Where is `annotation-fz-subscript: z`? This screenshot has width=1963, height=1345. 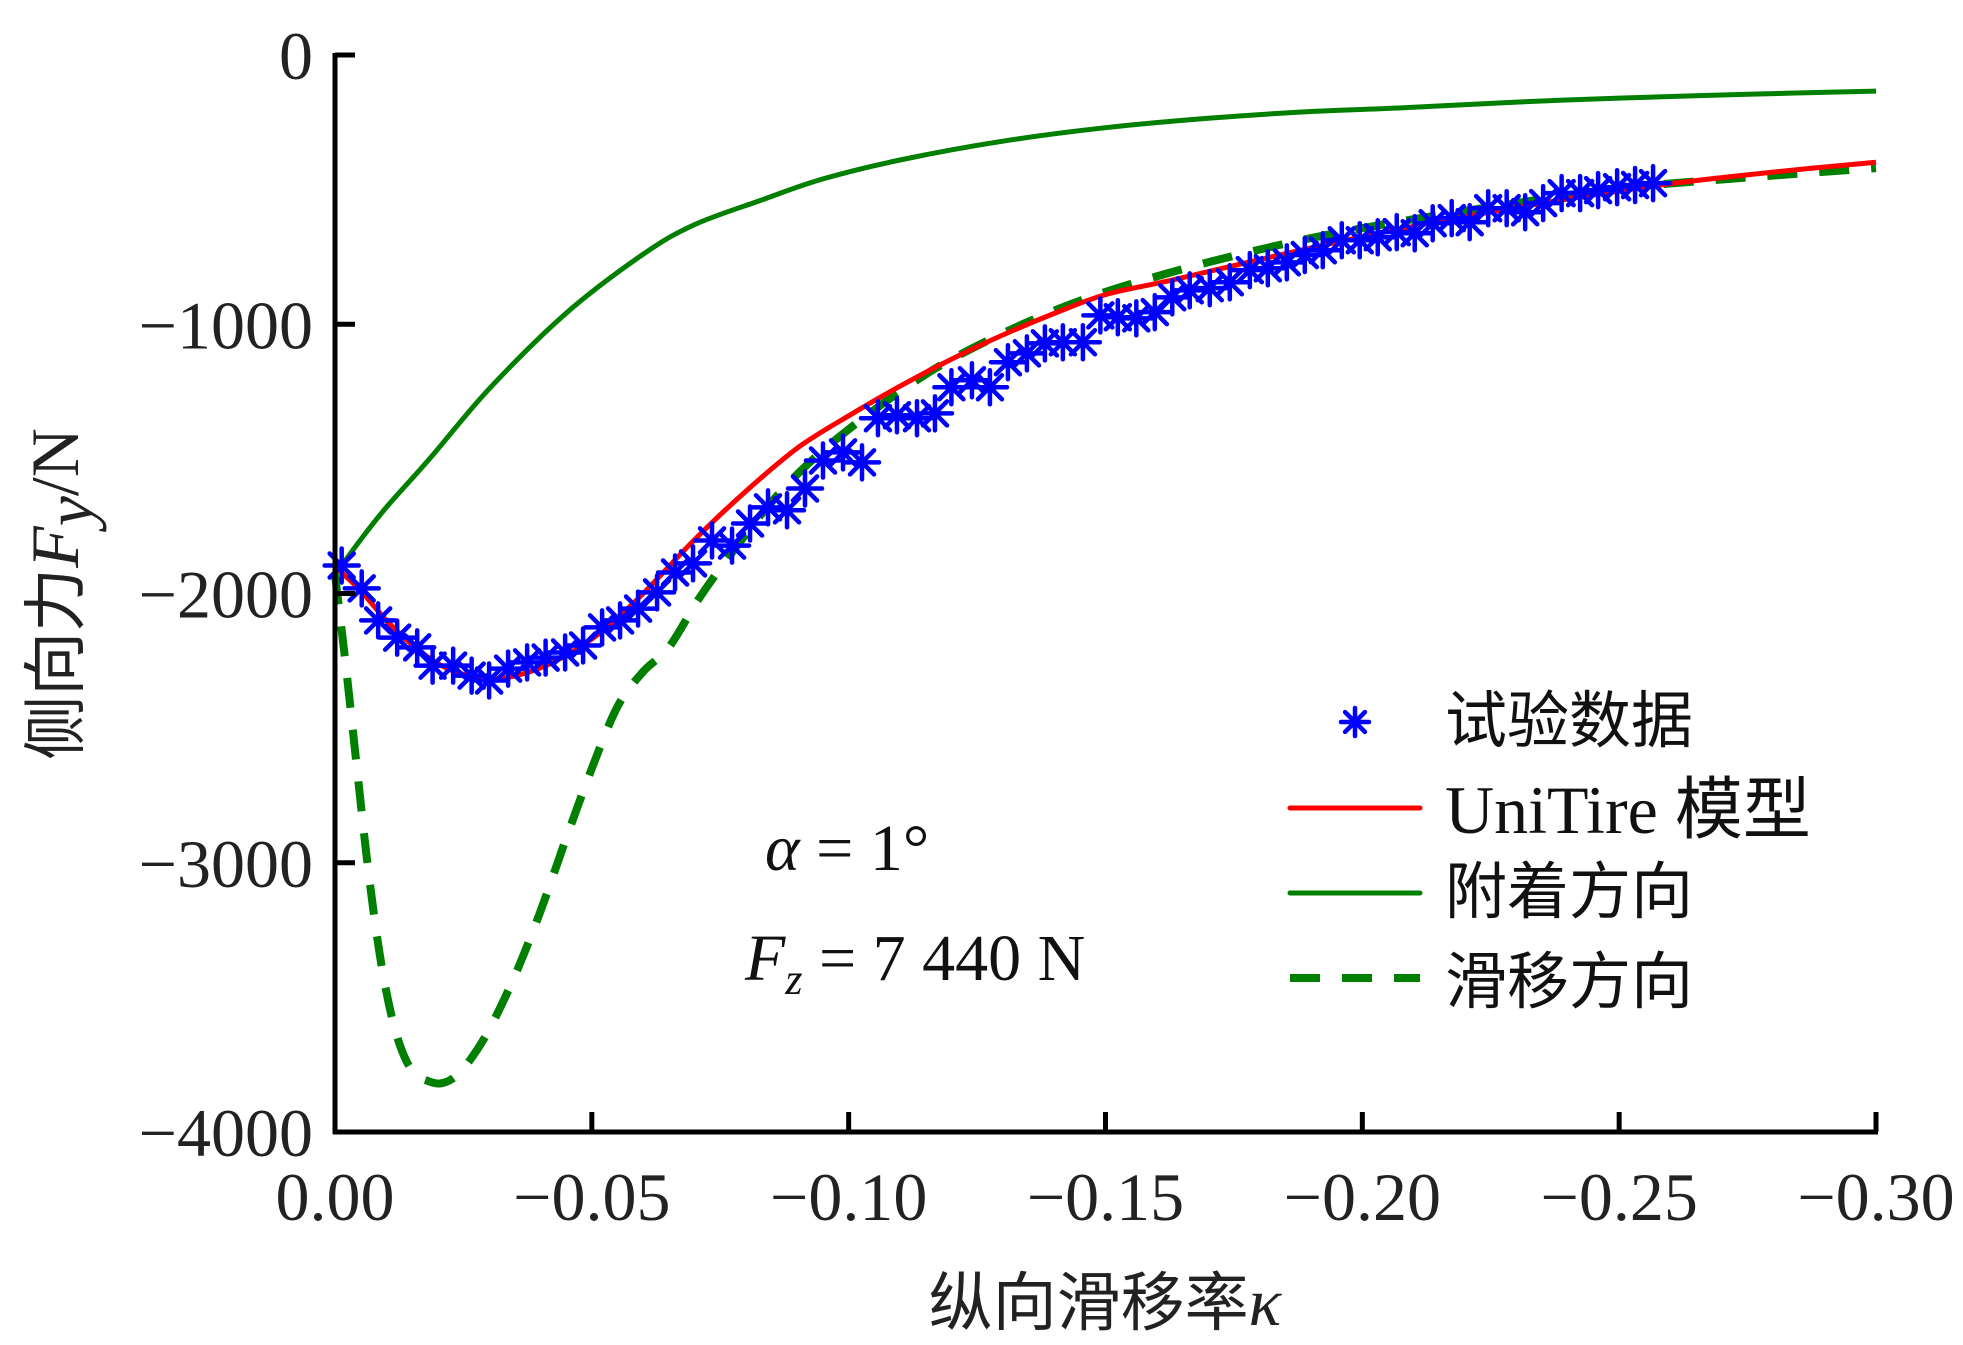
annotation-fz-subscript: z is located at coordinates (793, 979).